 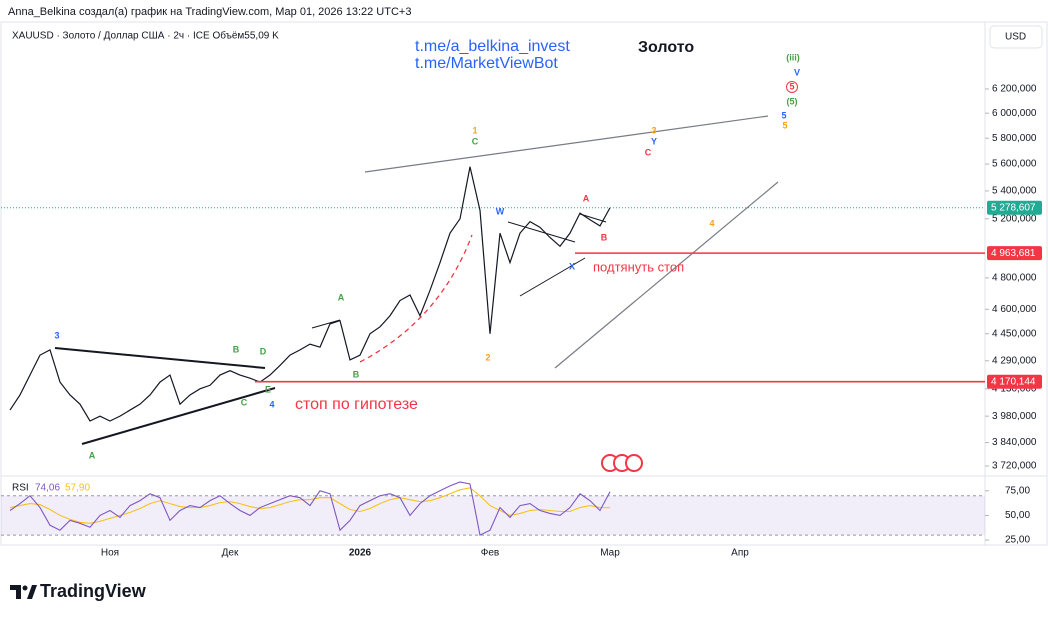 I want to click on wave-label: E, so click(x=268, y=389).